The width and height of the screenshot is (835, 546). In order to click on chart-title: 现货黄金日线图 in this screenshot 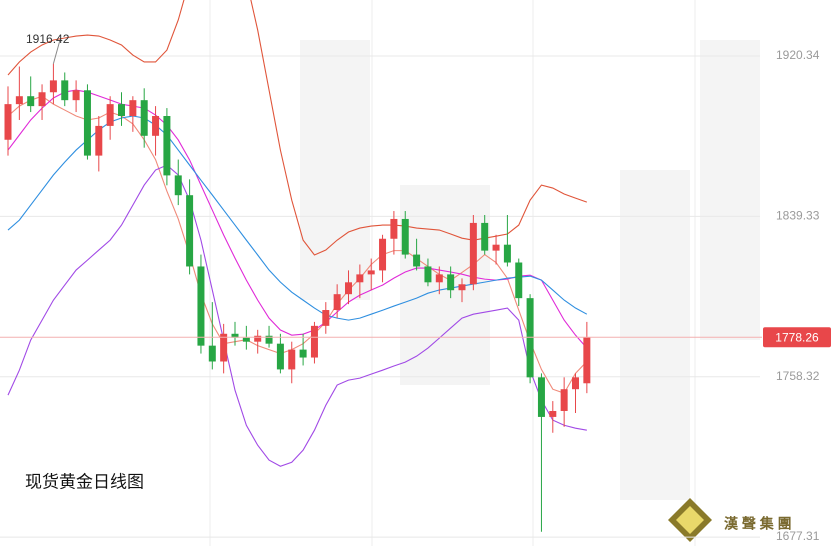, I will do `click(84, 481)`.